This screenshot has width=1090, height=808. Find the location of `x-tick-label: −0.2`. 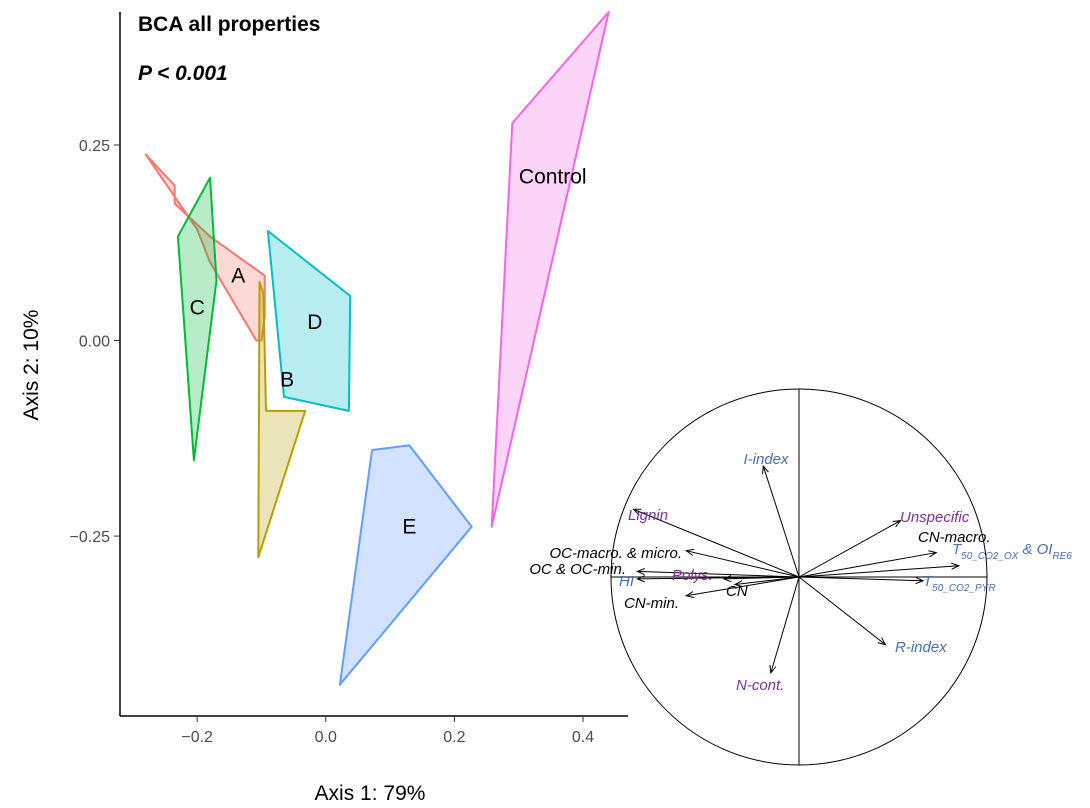

x-tick-label: −0.2 is located at coordinates (197, 737).